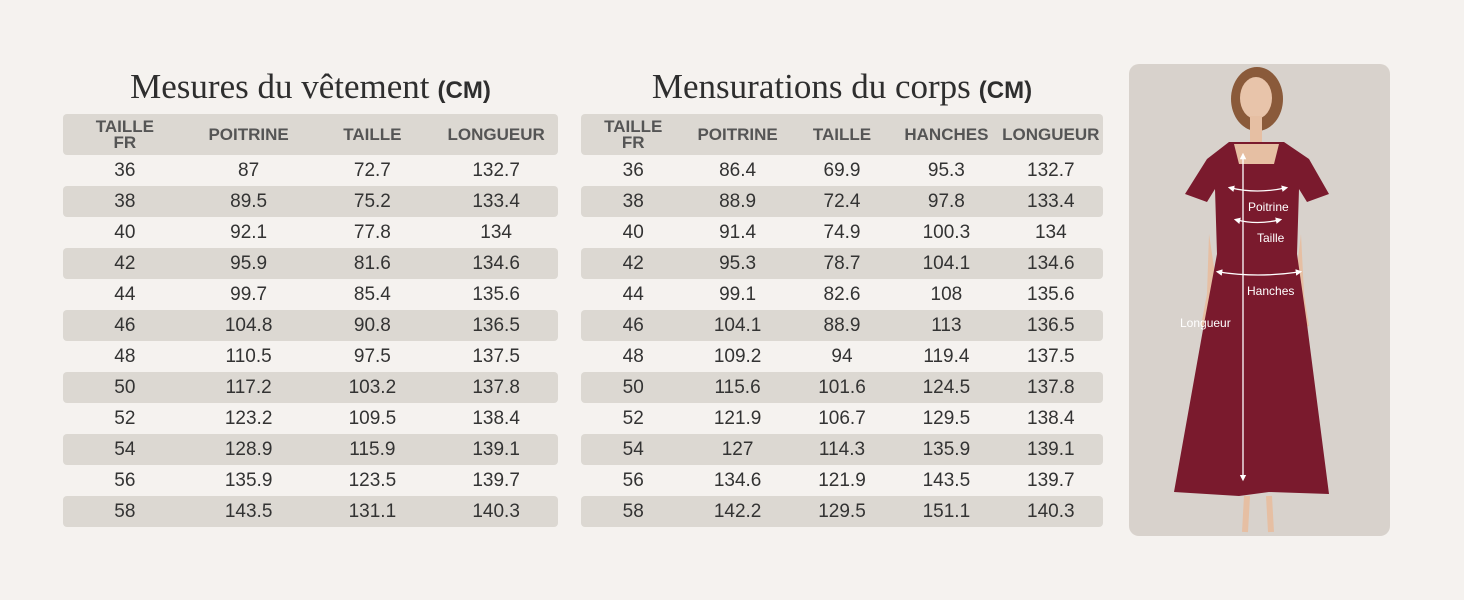 Image resolution: width=1464 pixels, height=600 pixels. What do you see at coordinates (496, 511) in the screenshot?
I see `table-cell: 140.3` at bounding box center [496, 511].